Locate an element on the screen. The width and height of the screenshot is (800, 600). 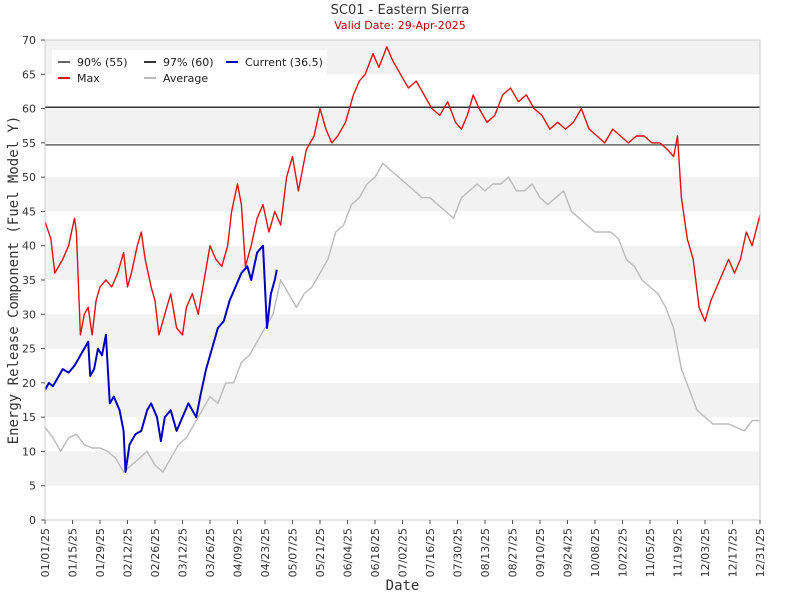
y-tick-label: 15 is located at coordinates (29, 417).